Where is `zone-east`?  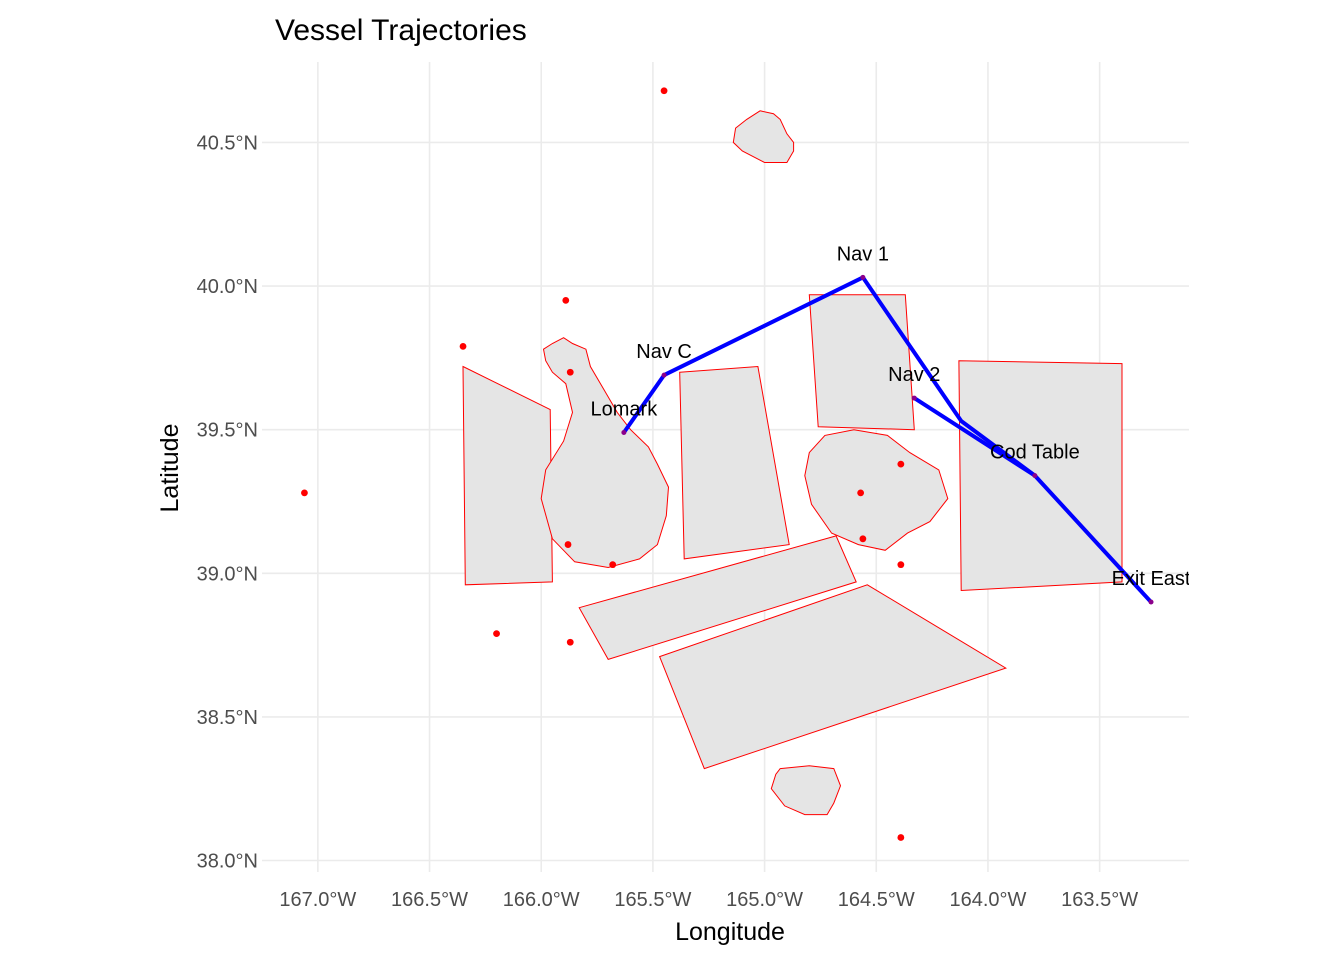 zone-east is located at coordinates (1040, 476).